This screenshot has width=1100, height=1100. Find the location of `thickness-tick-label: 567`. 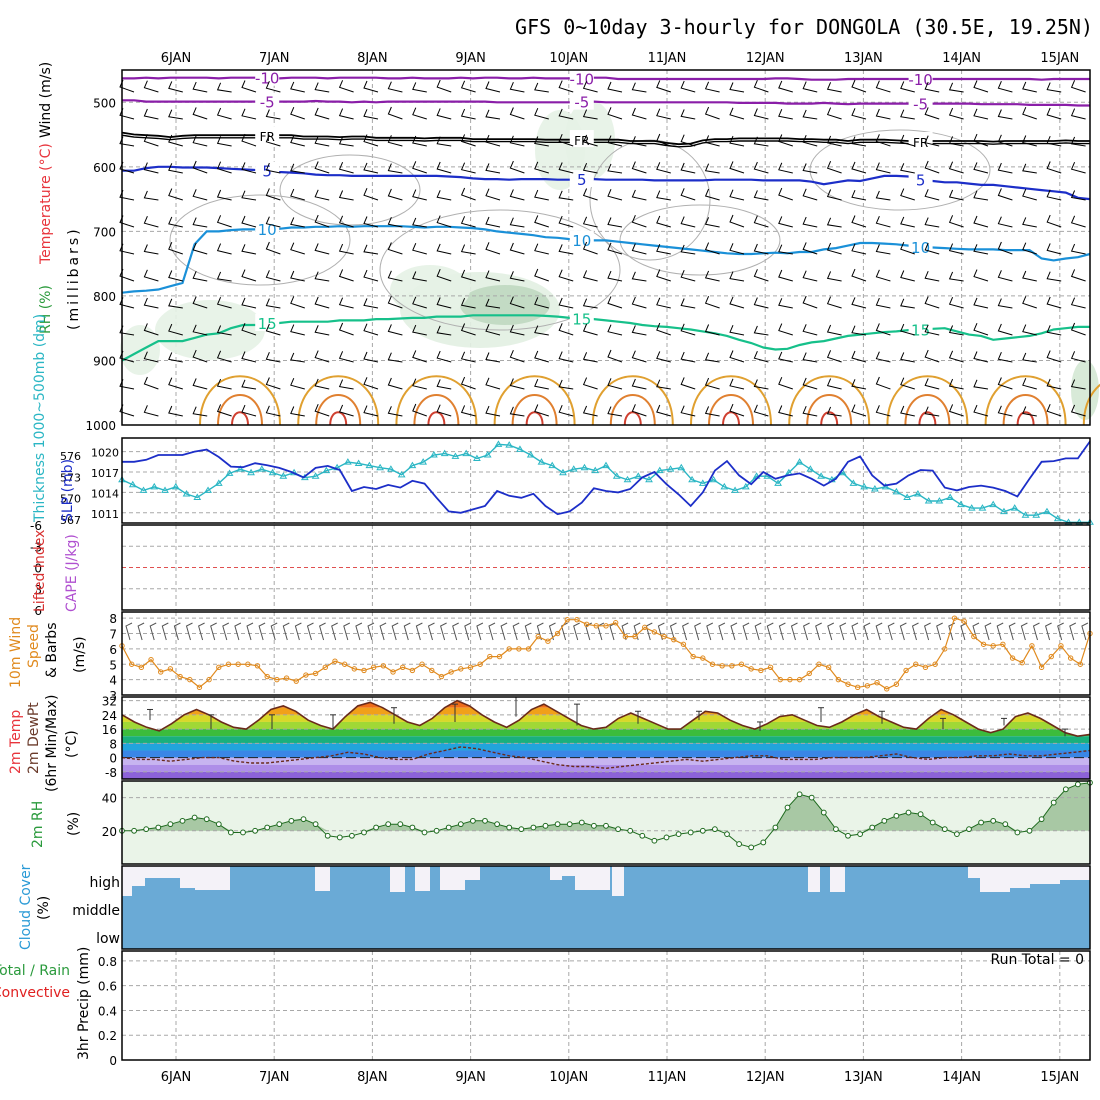

thickness-tick-label: 567 is located at coordinates (70, 520).